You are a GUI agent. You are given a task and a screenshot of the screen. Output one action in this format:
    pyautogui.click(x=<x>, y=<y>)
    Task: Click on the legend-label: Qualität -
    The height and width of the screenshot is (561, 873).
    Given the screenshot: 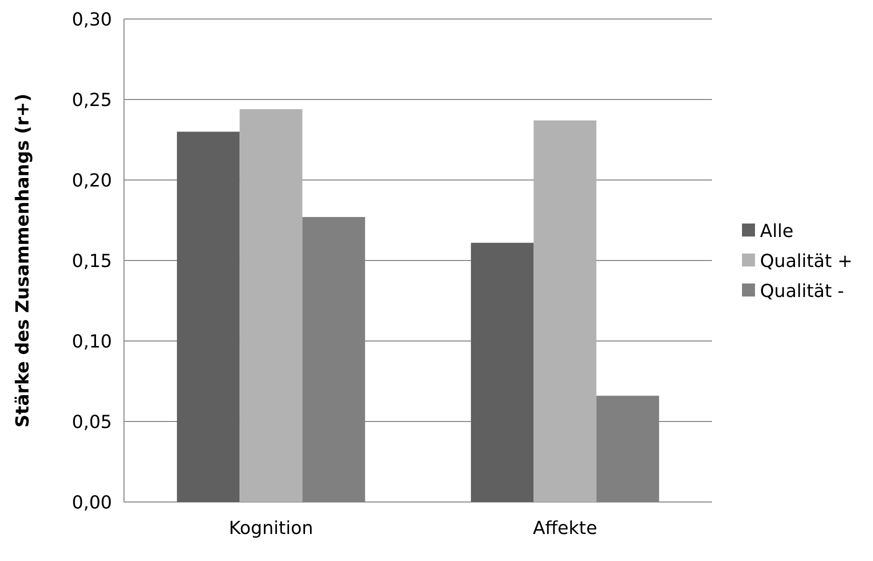 What is the action you would take?
    pyautogui.click(x=802, y=291)
    